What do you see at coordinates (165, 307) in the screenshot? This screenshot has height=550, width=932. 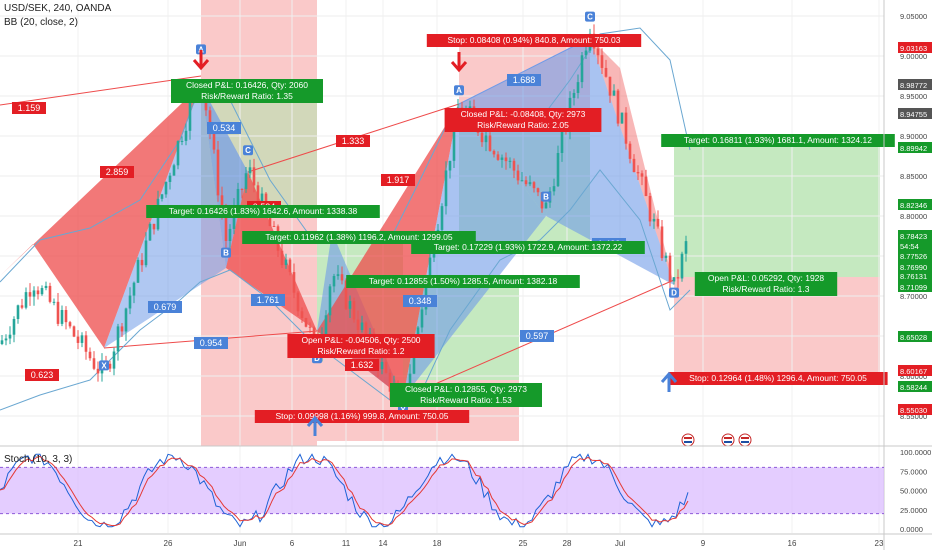 I see `svg-text: 0.679` at bounding box center [165, 307].